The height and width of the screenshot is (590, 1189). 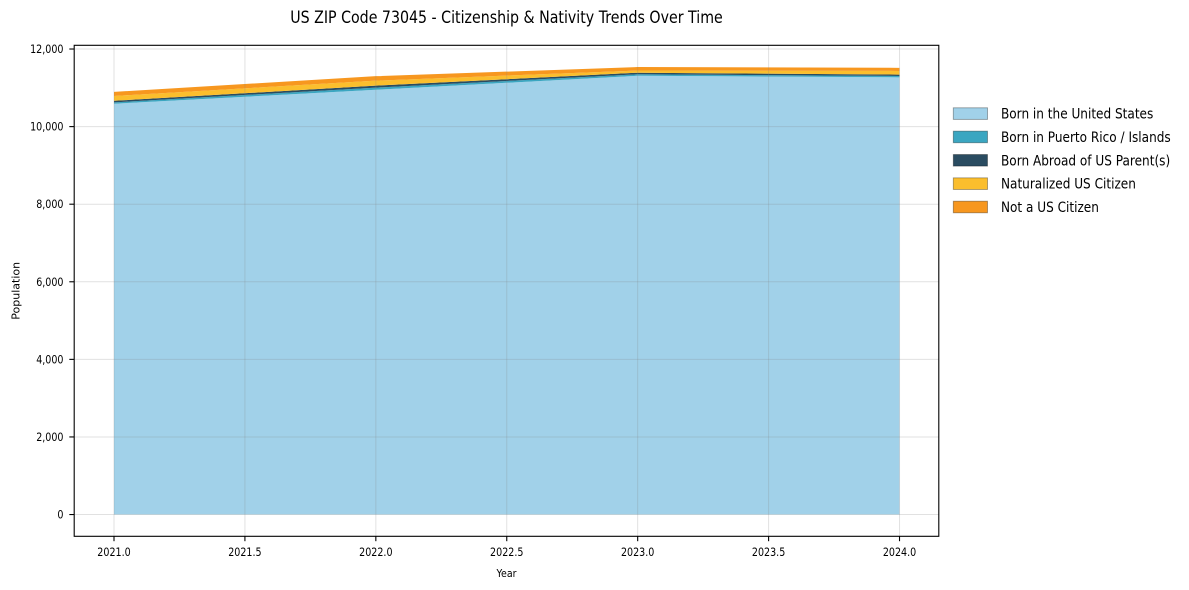 What do you see at coordinates (899, 552) in the screenshot?
I see `x-tick-label: 2024.0` at bounding box center [899, 552].